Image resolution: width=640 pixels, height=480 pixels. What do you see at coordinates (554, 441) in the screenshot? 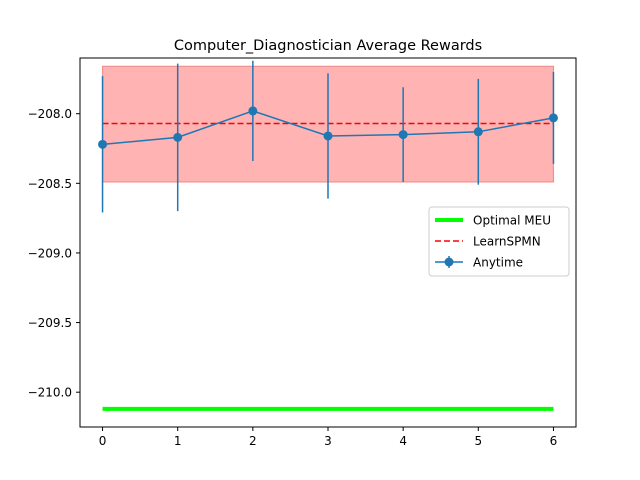
I see `x-tick-label: 6` at bounding box center [554, 441].